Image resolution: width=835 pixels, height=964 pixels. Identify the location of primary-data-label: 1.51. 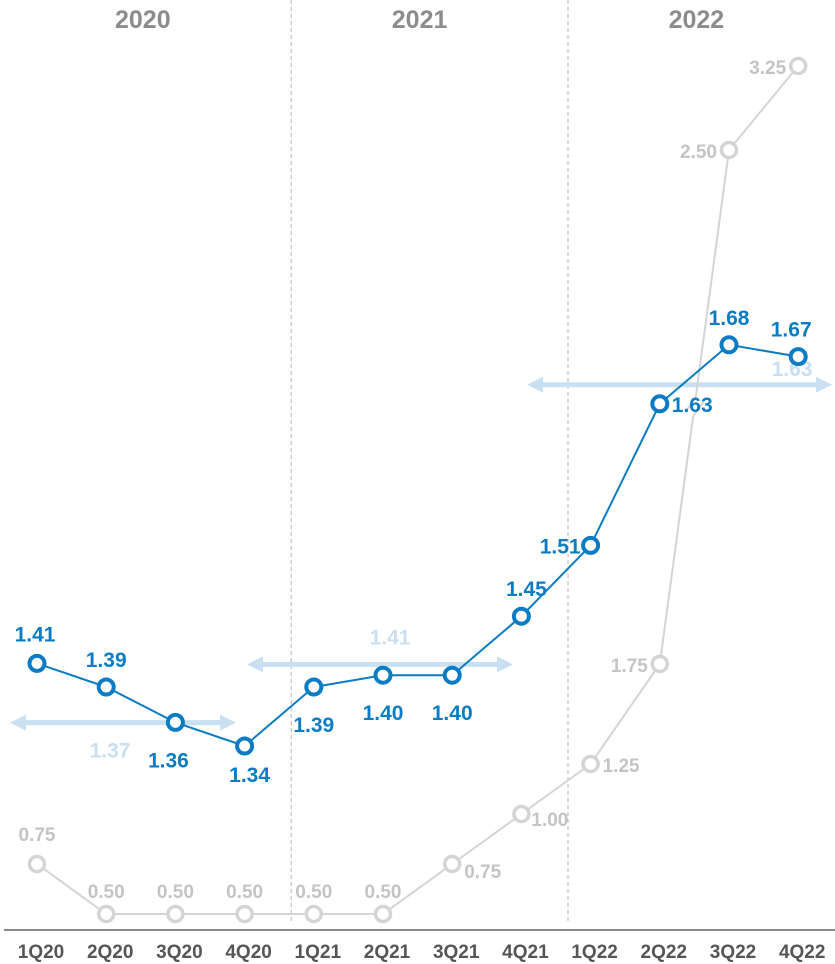
(560, 546).